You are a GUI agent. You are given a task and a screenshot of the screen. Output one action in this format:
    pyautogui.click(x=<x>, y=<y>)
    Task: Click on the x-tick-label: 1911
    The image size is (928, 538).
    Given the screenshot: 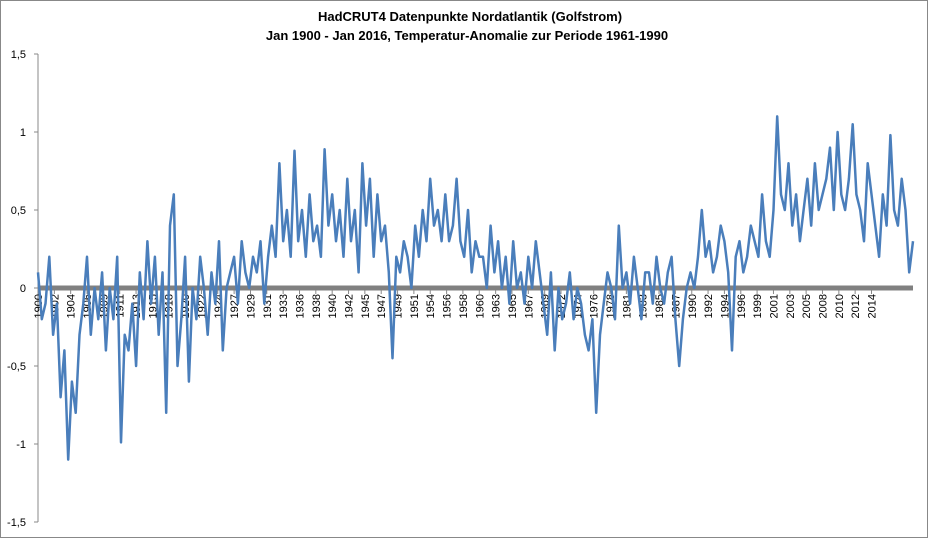 What is the action you would take?
    pyautogui.click(x=121, y=306)
    